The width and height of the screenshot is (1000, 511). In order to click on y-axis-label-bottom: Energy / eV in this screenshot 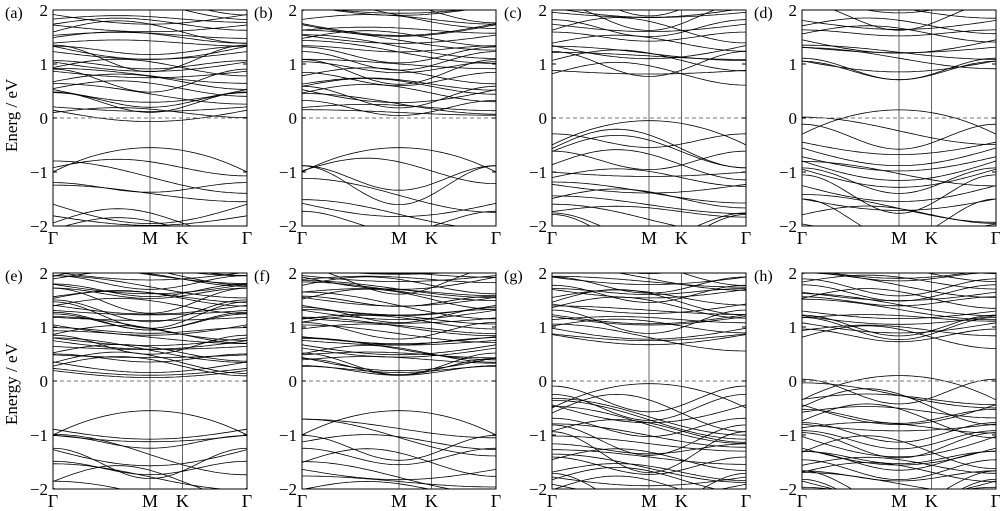, I will do `click(11, 384)`.